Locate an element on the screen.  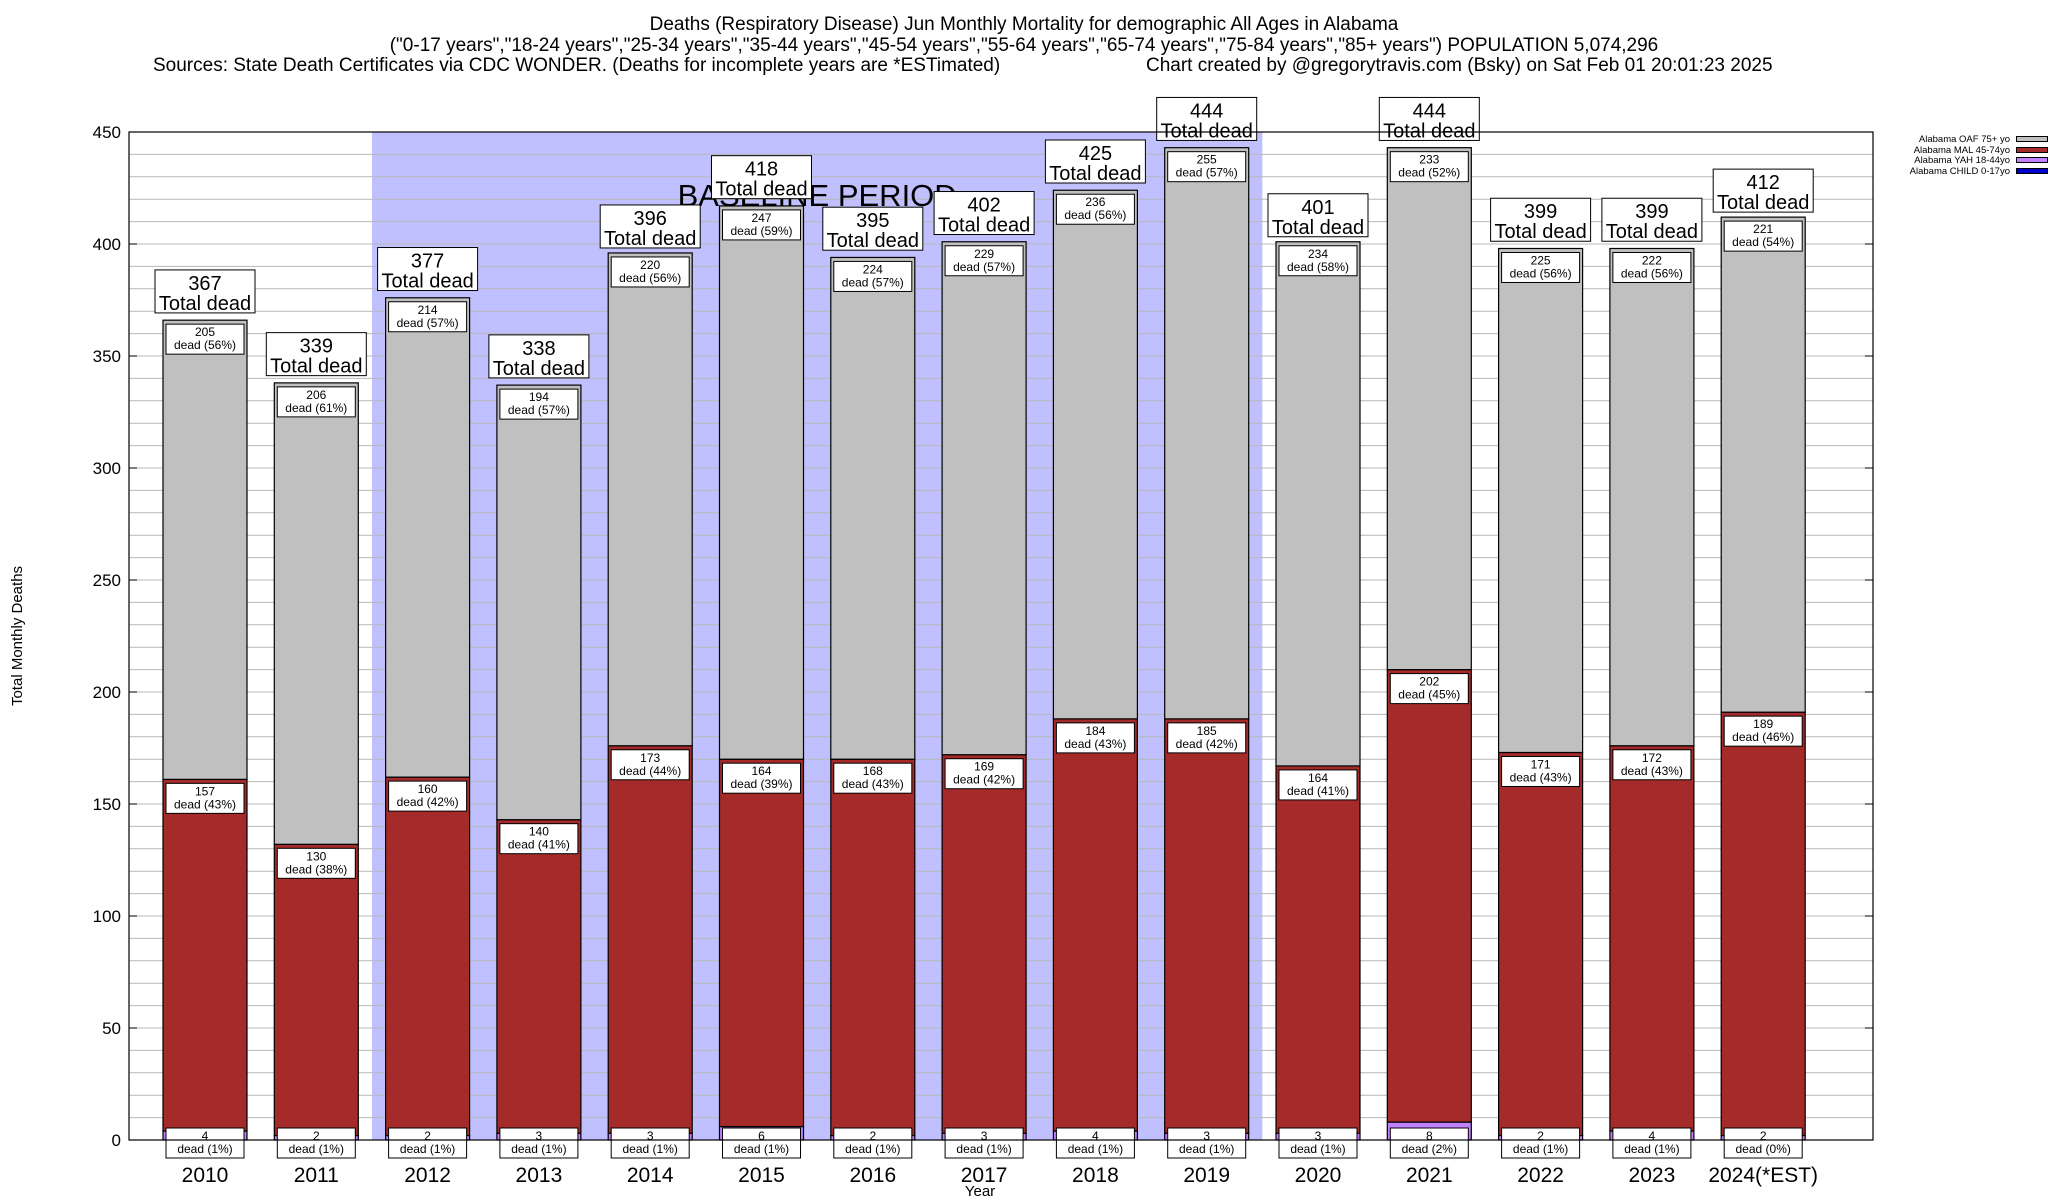
oaf-label-value: 222 is located at coordinates (1652, 260).